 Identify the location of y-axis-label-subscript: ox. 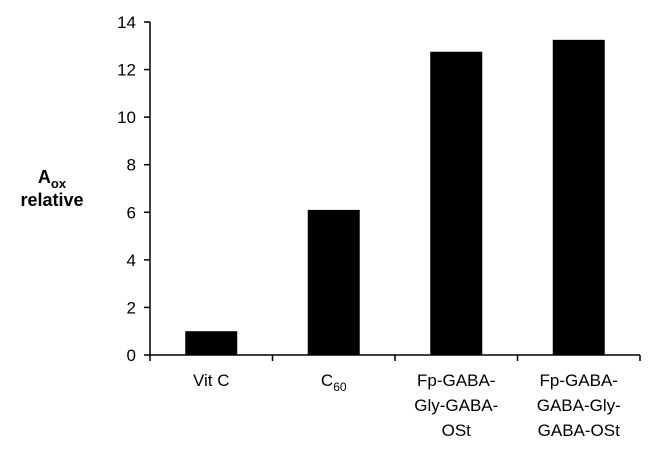
(59, 183).